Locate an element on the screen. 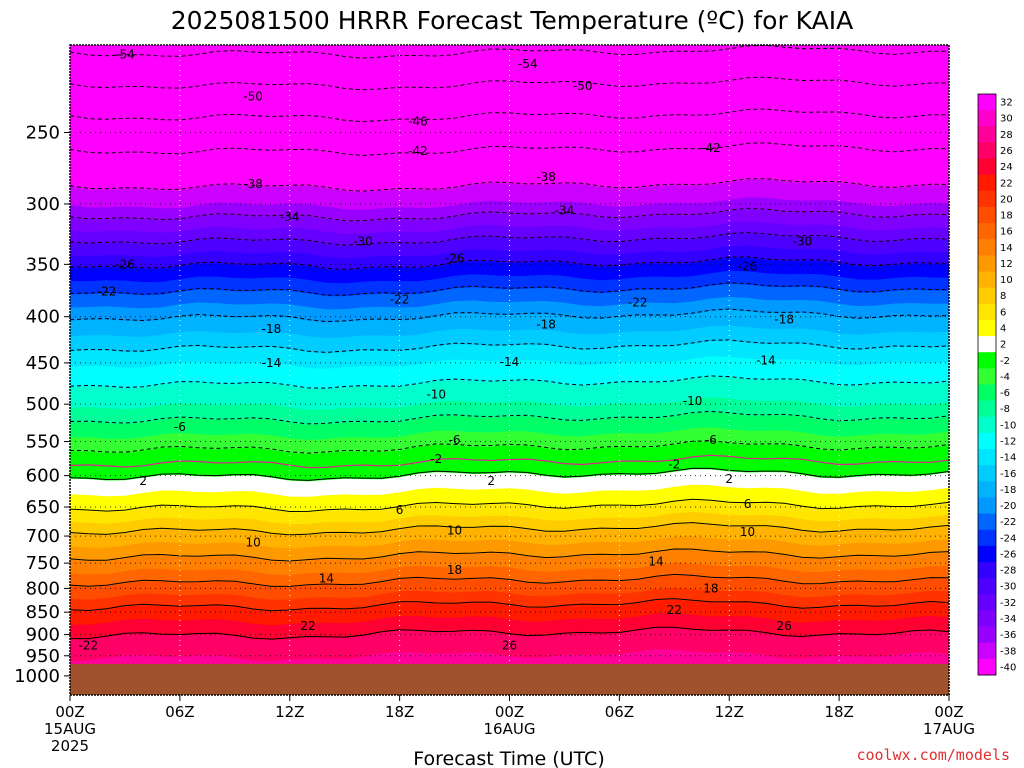 This screenshot has width=1024, height=768. colorbar-label: 16 is located at coordinates (1006, 232).